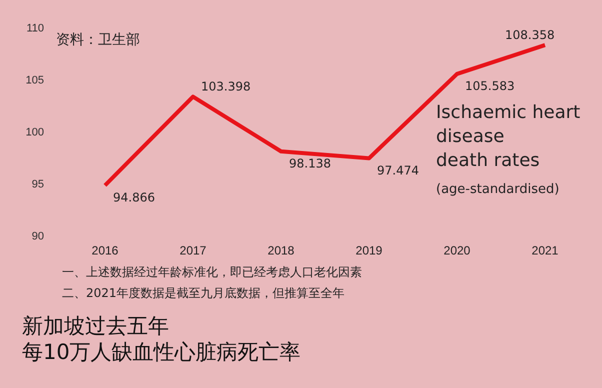  I want to click on data-label: 105.583, so click(490, 85).